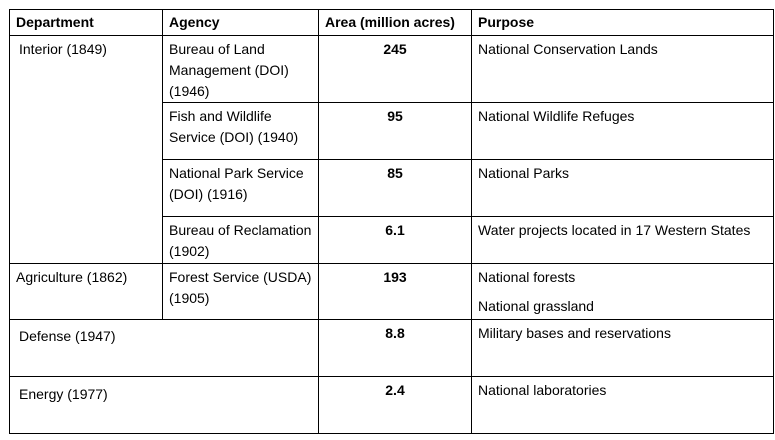 This screenshot has height=440, width=775. Describe the element at coordinates (395, 348) in the screenshot. I see `area-cell: 8.8` at that location.